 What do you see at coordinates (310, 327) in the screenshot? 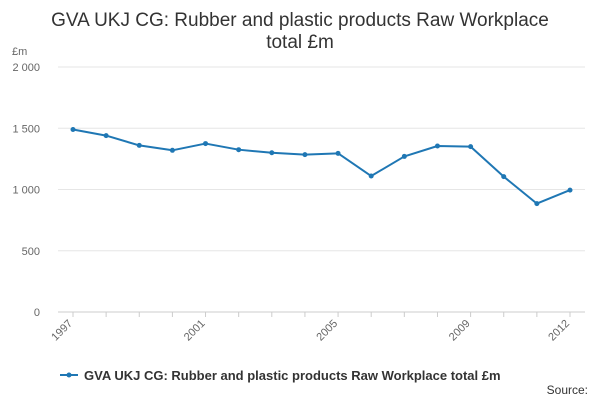
I see `x-axis-ticks: 1997 2001 2005 2009 2012` at bounding box center [310, 327].